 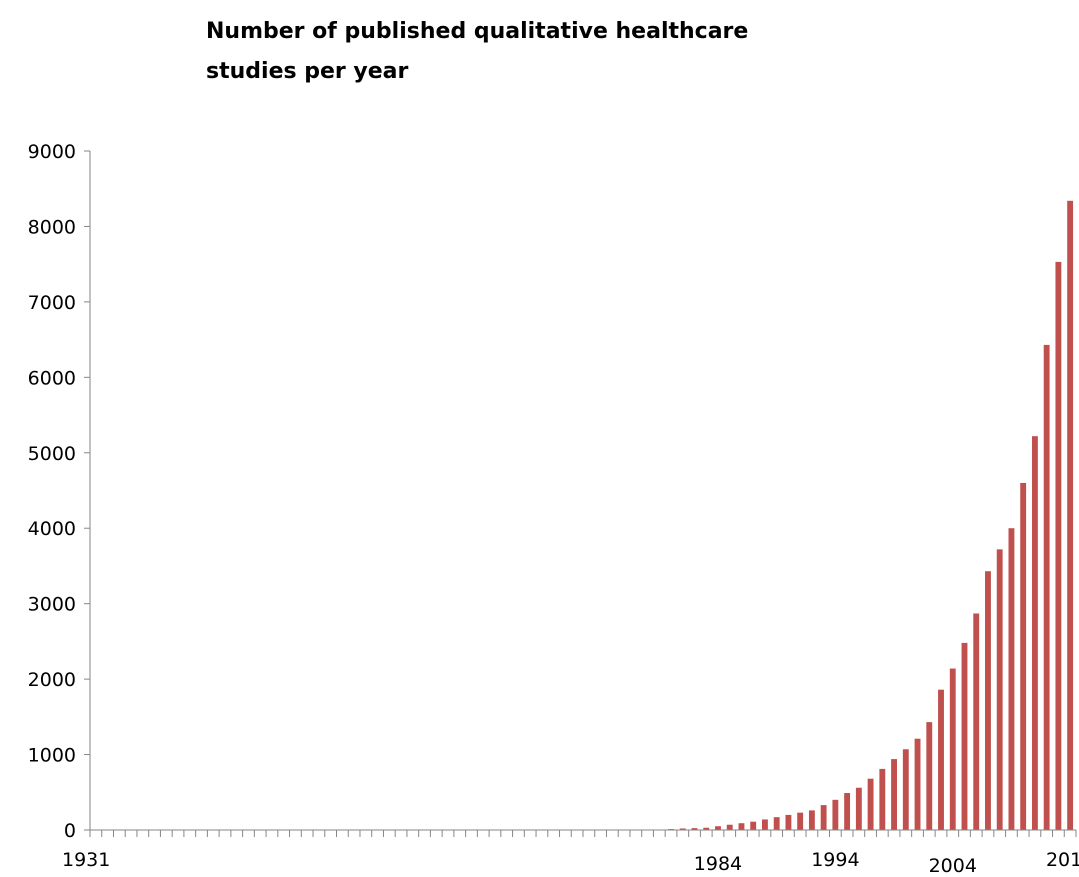 I want to click on bar-1993, so click(x=823, y=817).